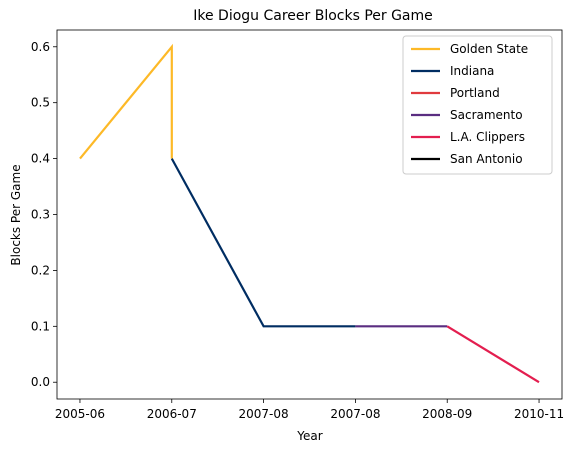 This screenshot has width=570, height=453. What do you see at coordinates (447, 414) in the screenshot?
I see `x-tick-label: 2008-09` at bounding box center [447, 414].